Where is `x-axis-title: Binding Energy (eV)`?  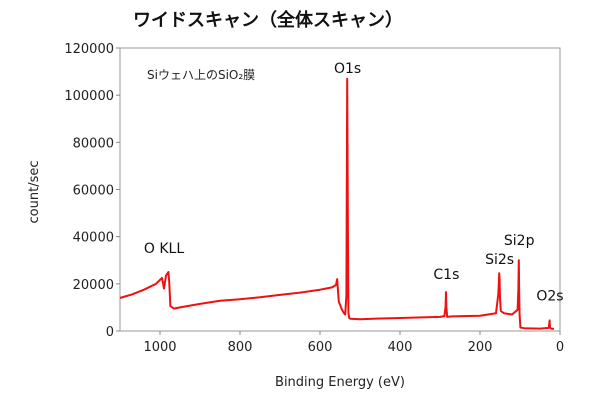 x-axis-title: Binding Energy (eV) is located at coordinates (340, 382).